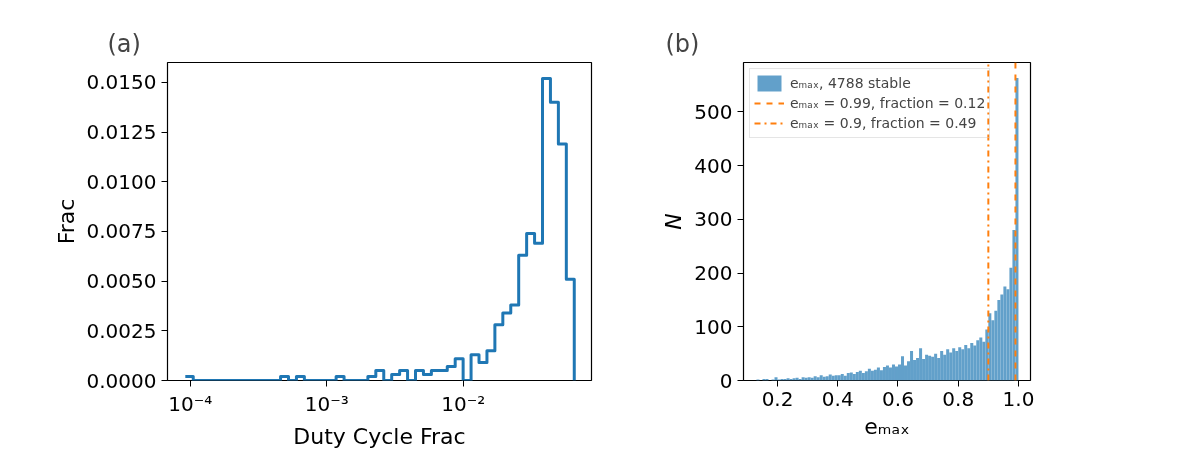  What do you see at coordinates (121, 231) in the screenshot?
I see `y-tick-label: 0.0075` at bounding box center [121, 231].